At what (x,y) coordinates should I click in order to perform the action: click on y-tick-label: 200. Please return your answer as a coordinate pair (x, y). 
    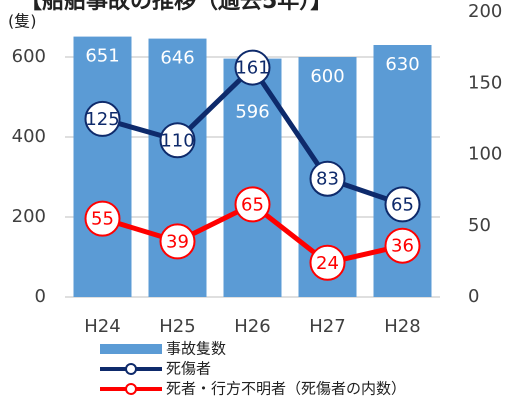
    Looking at the image, I should click on (29, 216).